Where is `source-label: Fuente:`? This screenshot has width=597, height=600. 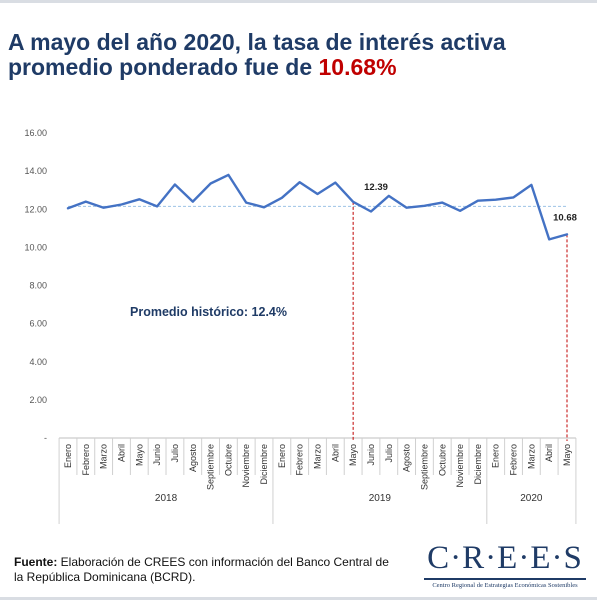 source-label: Fuente: is located at coordinates (36, 562).